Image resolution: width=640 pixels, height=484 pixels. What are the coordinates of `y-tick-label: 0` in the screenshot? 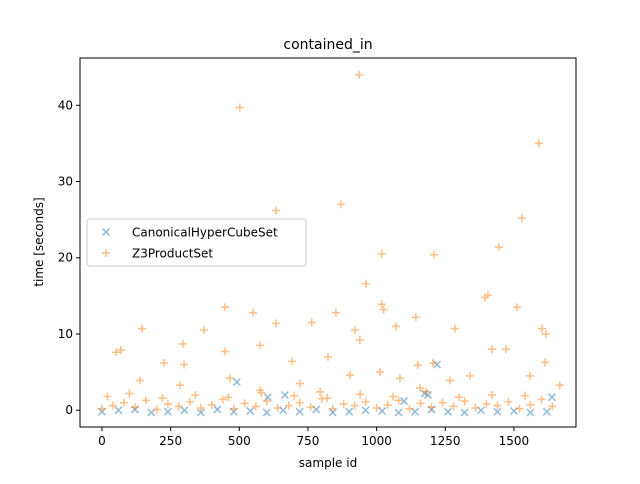 It's located at (69, 410).